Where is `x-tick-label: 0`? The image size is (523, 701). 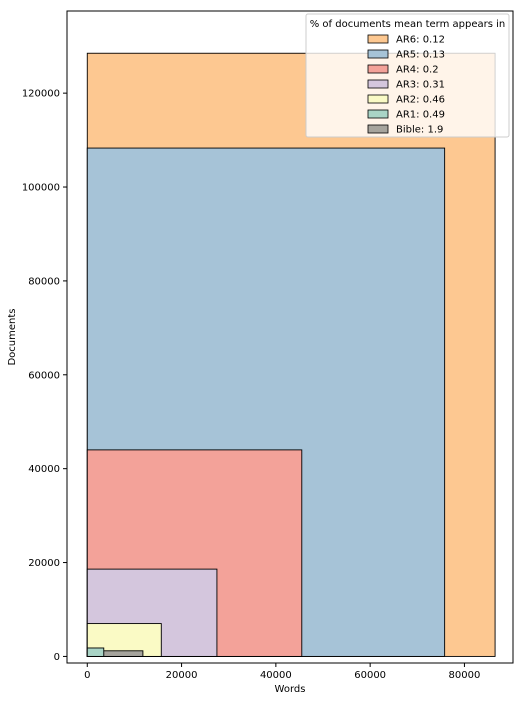 x-tick-label: 0 is located at coordinates (87, 675).